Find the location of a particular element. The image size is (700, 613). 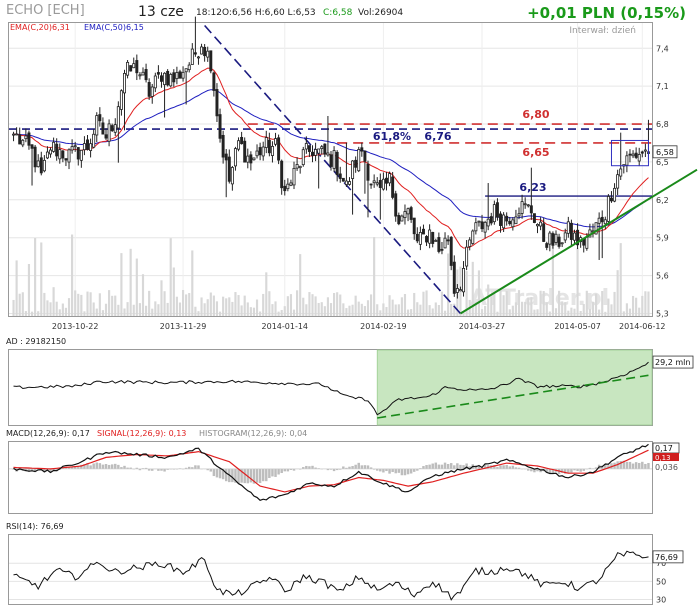

ema20-label: EMA(C,20)6,31 is located at coordinates (40, 27).